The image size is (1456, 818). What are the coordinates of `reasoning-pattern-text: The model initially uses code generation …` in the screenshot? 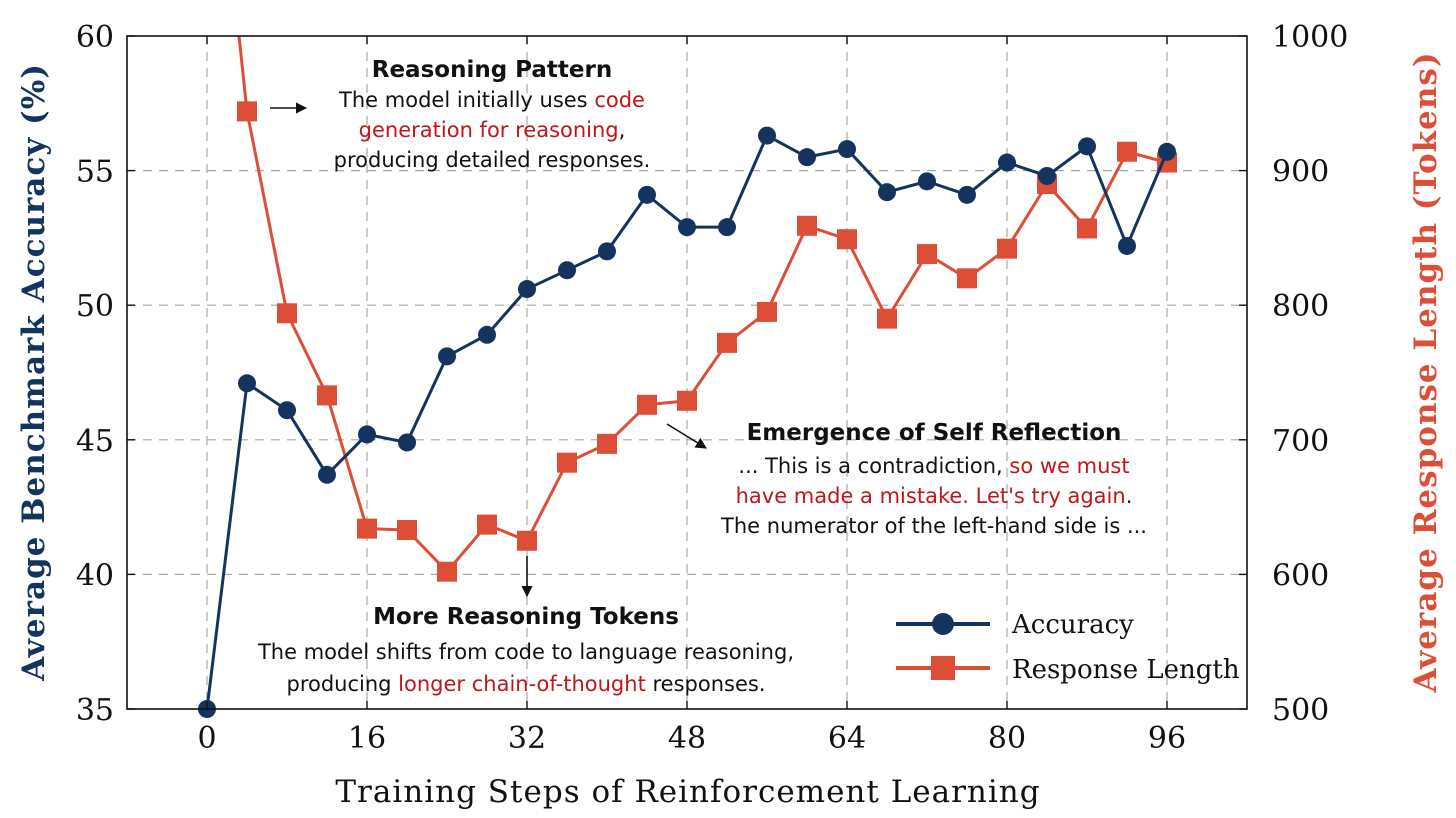 It's located at (492, 130).